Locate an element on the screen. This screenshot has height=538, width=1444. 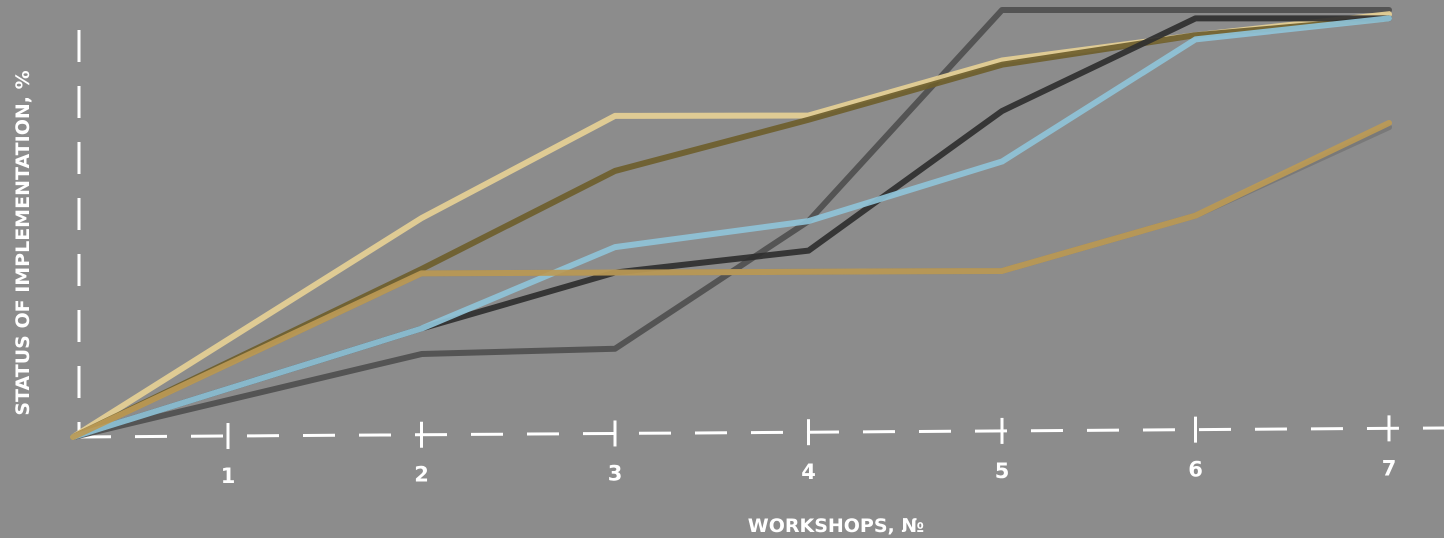
y-axis-title: STATUS OF IMPLEMENTATION, % is located at coordinates (23, 242).